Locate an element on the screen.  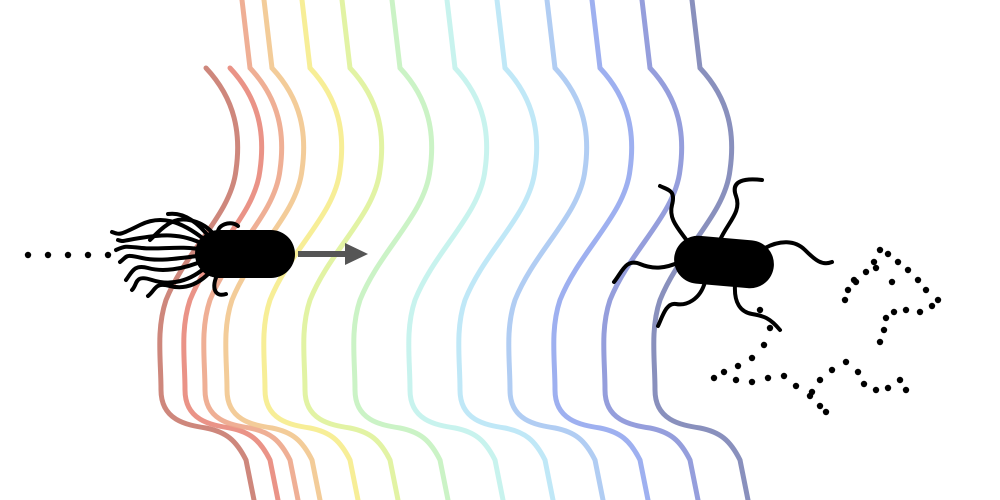
tumble-cell is located at coordinates (723, 254).